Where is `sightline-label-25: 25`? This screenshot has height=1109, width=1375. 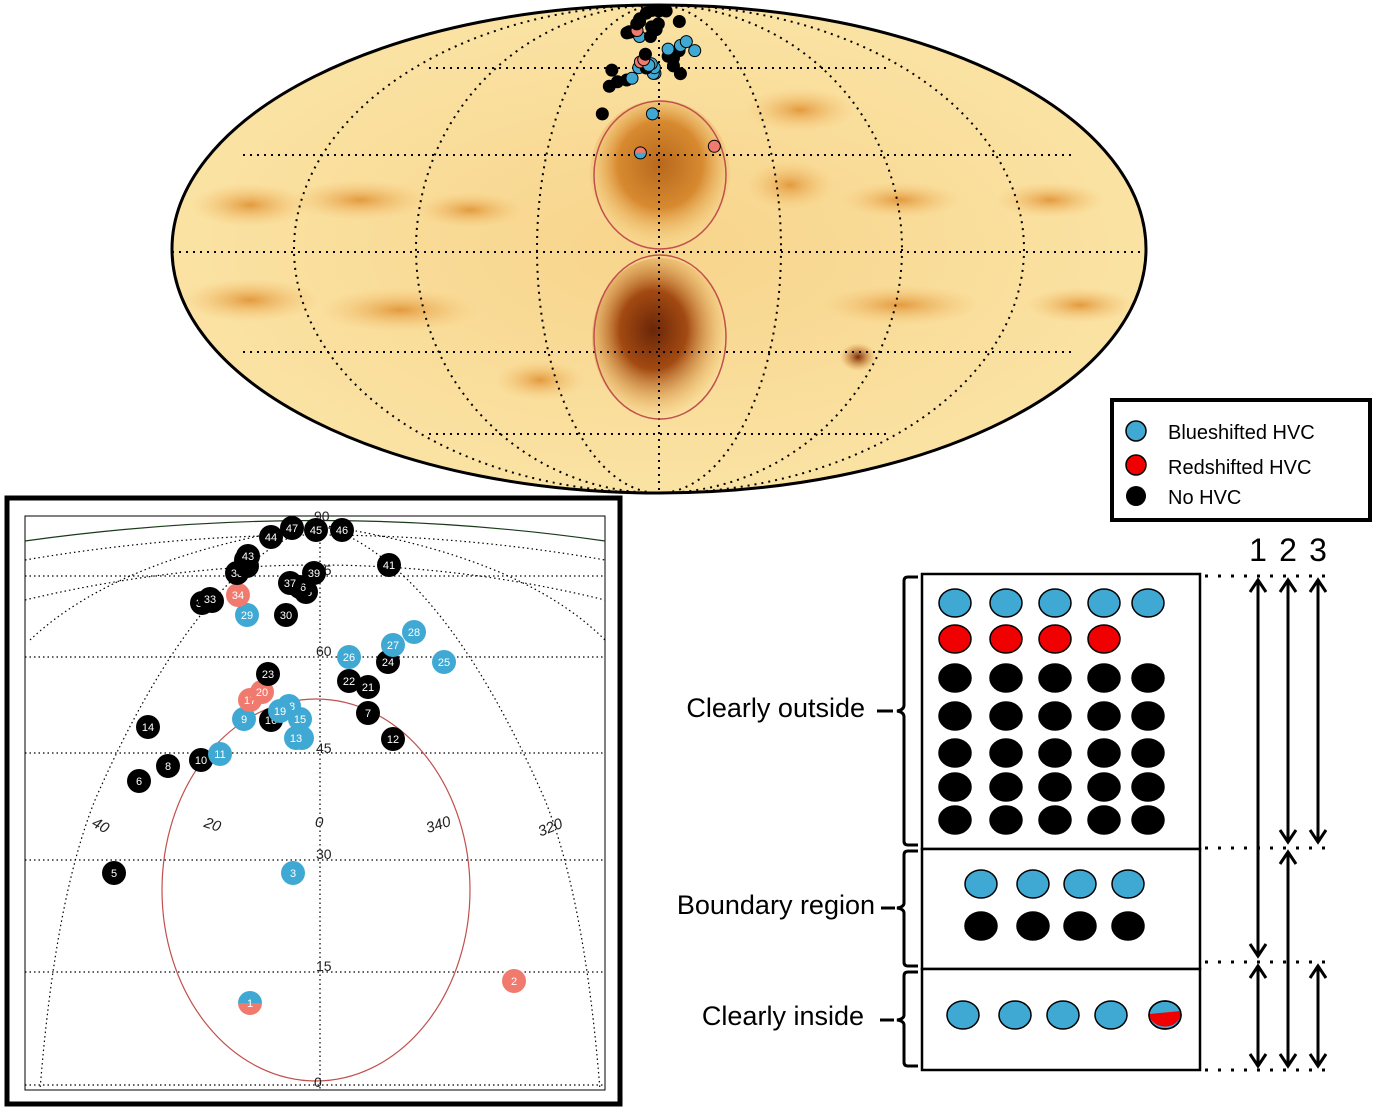 sightline-label-25: 25 is located at coordinates (444, 663).